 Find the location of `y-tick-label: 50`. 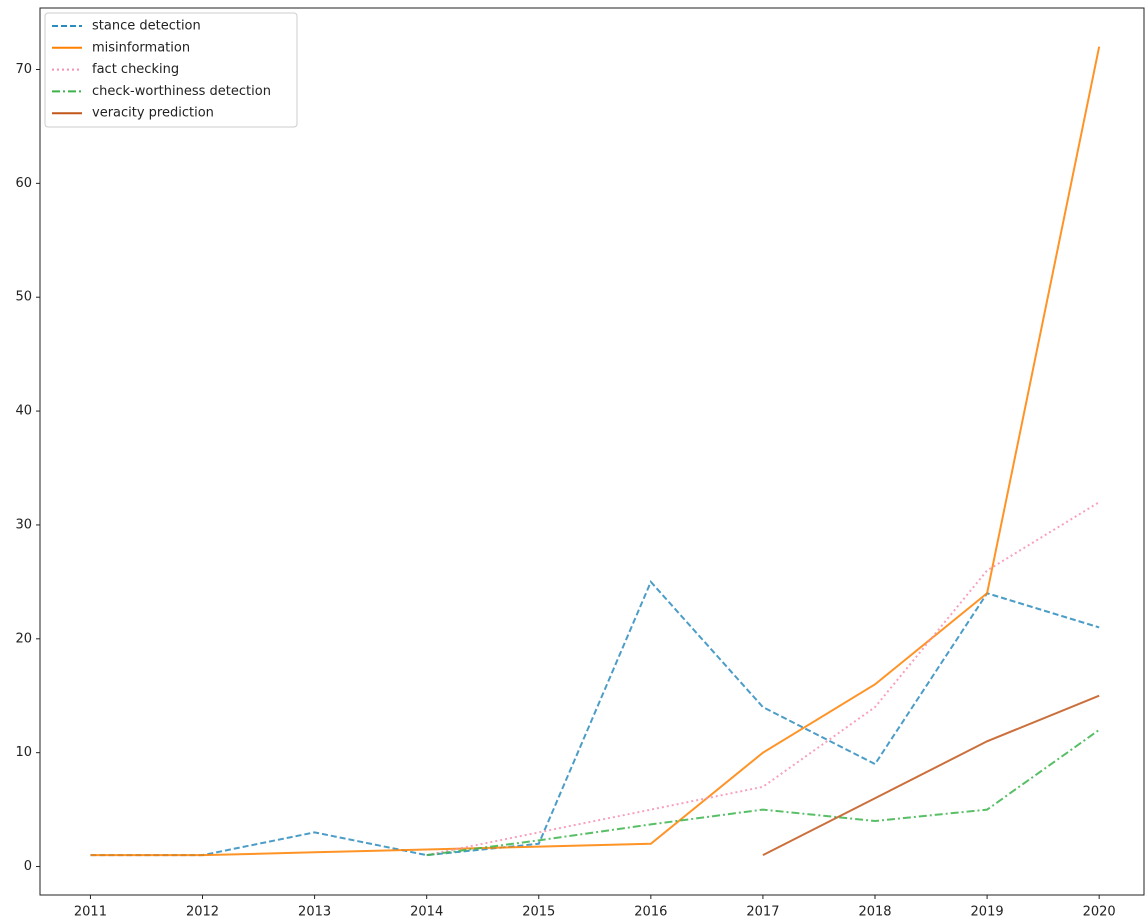

y-tick-label: 50 is located at coordinates (23, 297).